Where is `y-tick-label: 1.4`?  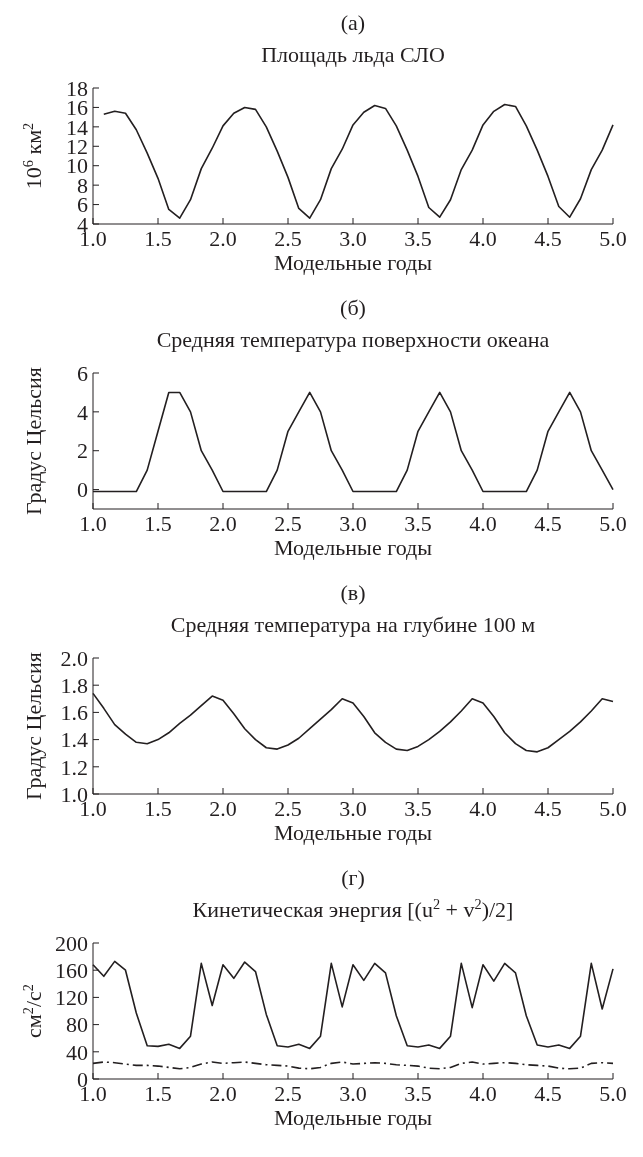 y-tick-label: 1.4 is located at coordinates (74, 740).